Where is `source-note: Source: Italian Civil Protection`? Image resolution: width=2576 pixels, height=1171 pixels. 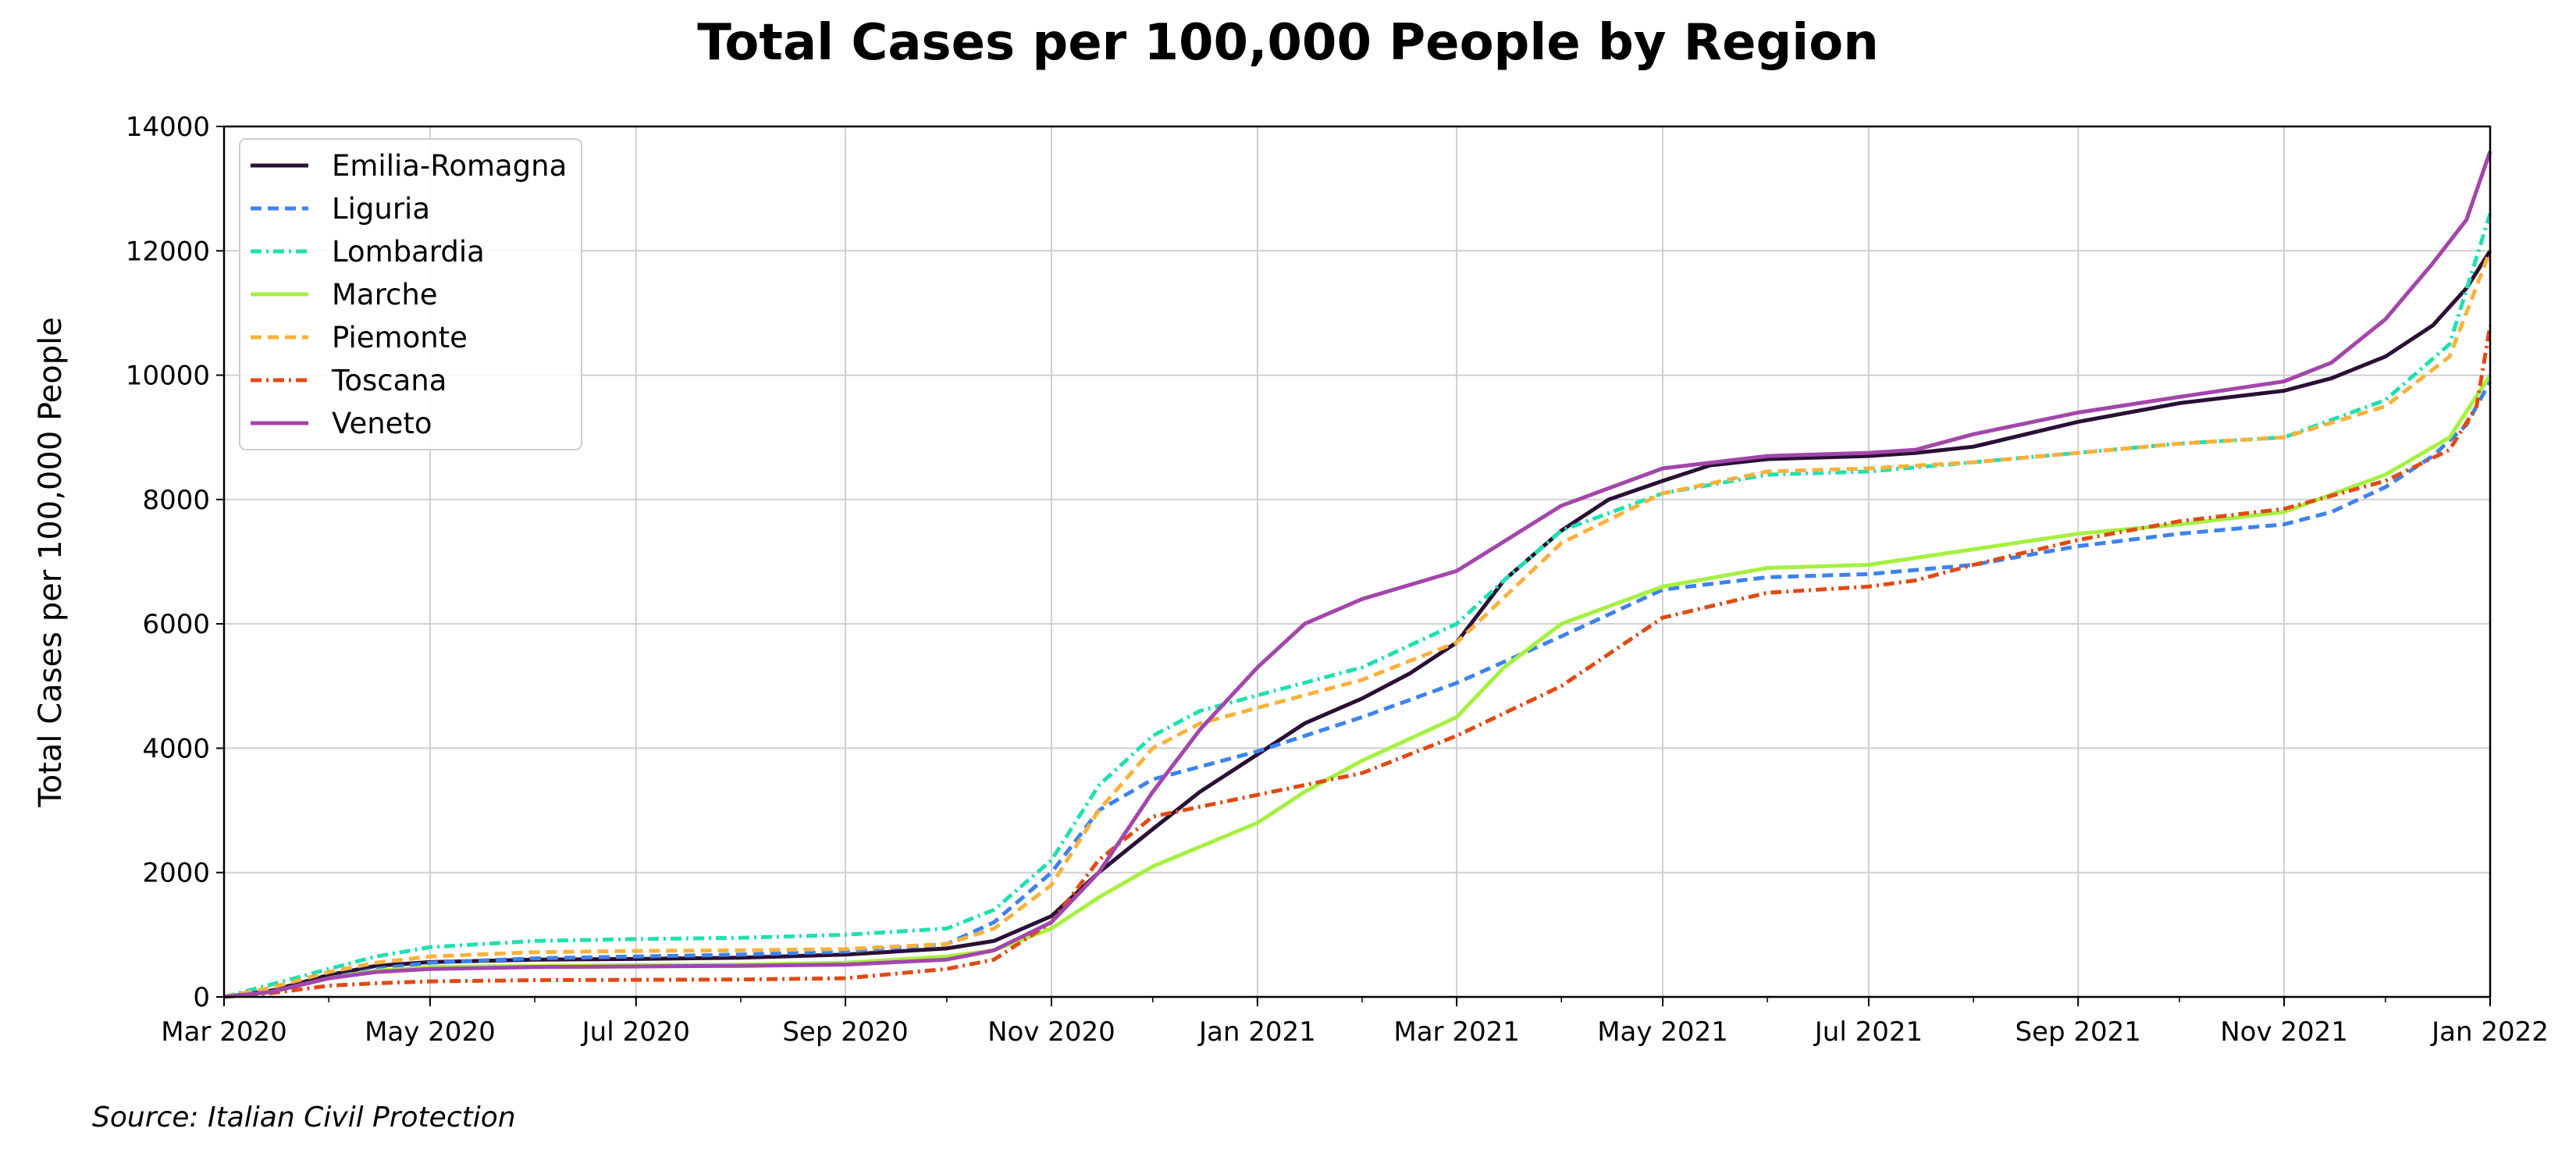
source-note: Source: Italian Civil Protection is located at coordinates (304, 1118).